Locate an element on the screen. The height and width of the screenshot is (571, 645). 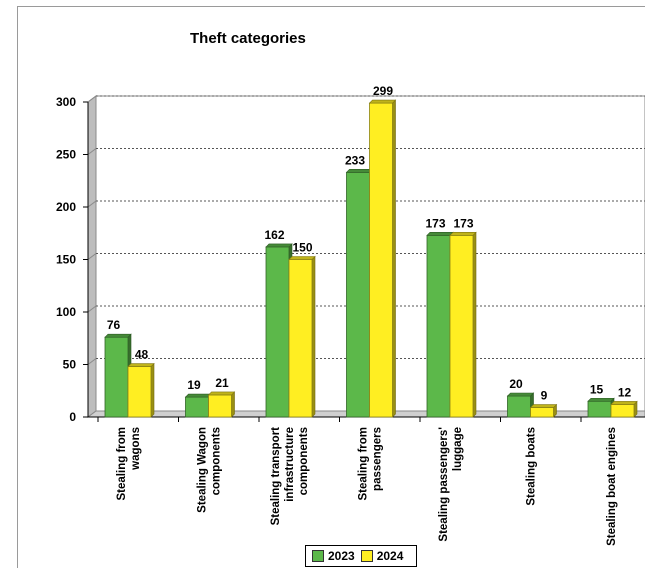
data-label: 233 is located at coordinates (355, 160).